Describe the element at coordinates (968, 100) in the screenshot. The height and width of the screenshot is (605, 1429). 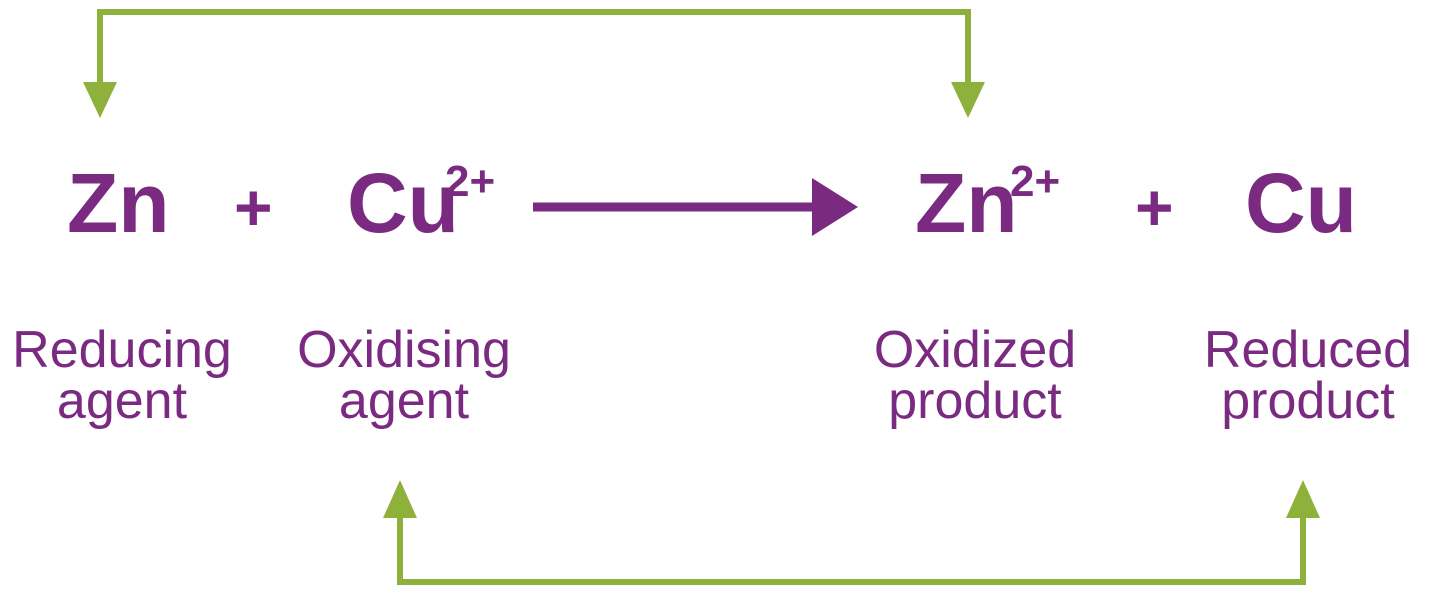
I see `top-connector-right-arrowhead` at that location.